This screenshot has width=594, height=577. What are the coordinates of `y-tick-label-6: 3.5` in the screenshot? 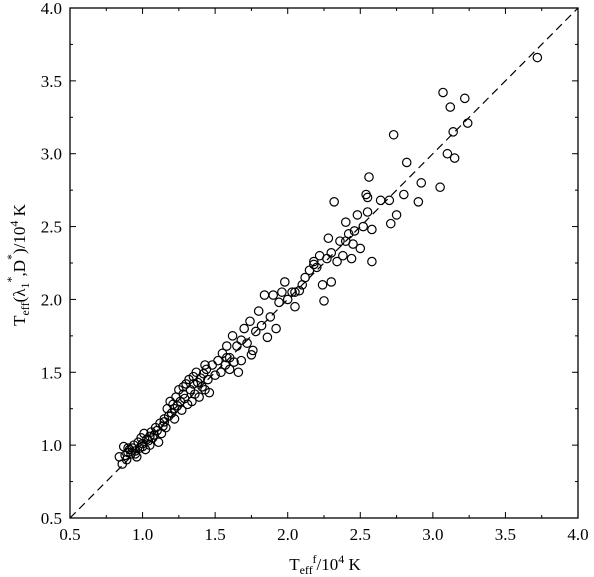 It's located at (51, 81).